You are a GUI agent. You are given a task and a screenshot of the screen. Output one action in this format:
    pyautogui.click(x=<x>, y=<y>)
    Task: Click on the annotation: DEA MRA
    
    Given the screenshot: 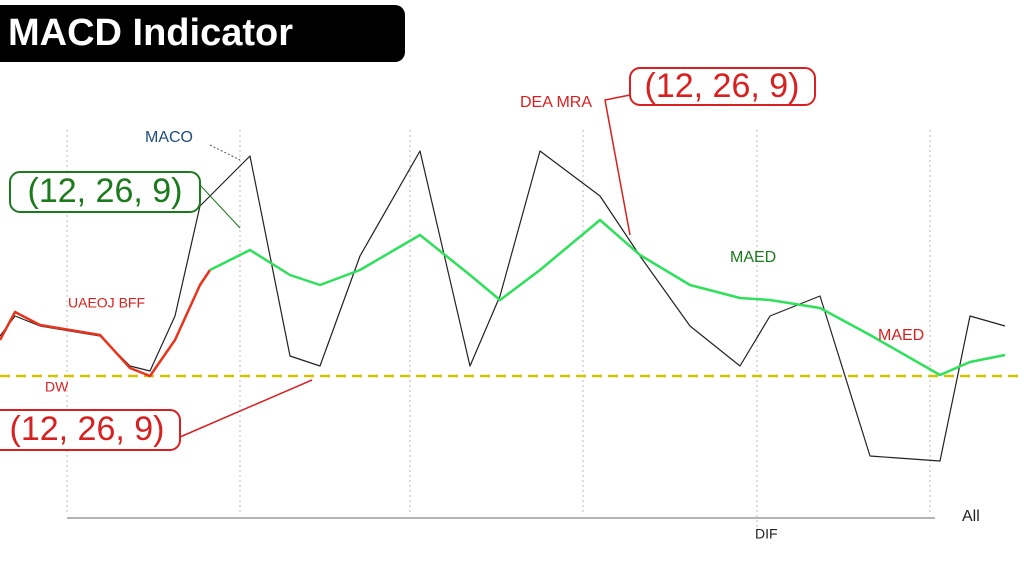 What is the action you would take?
    pyautogui.click(x=556, y=102)
    